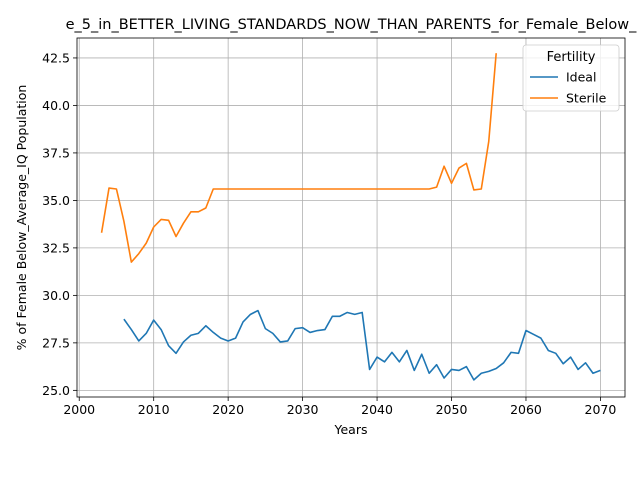 Image resolution: width=640 pixels, height=480 pixels. I want to click on y-axis-ticks: 25.0 27.5 30.0 32.5 35.0 37.5 40.0 42.5, so click(59, 224).